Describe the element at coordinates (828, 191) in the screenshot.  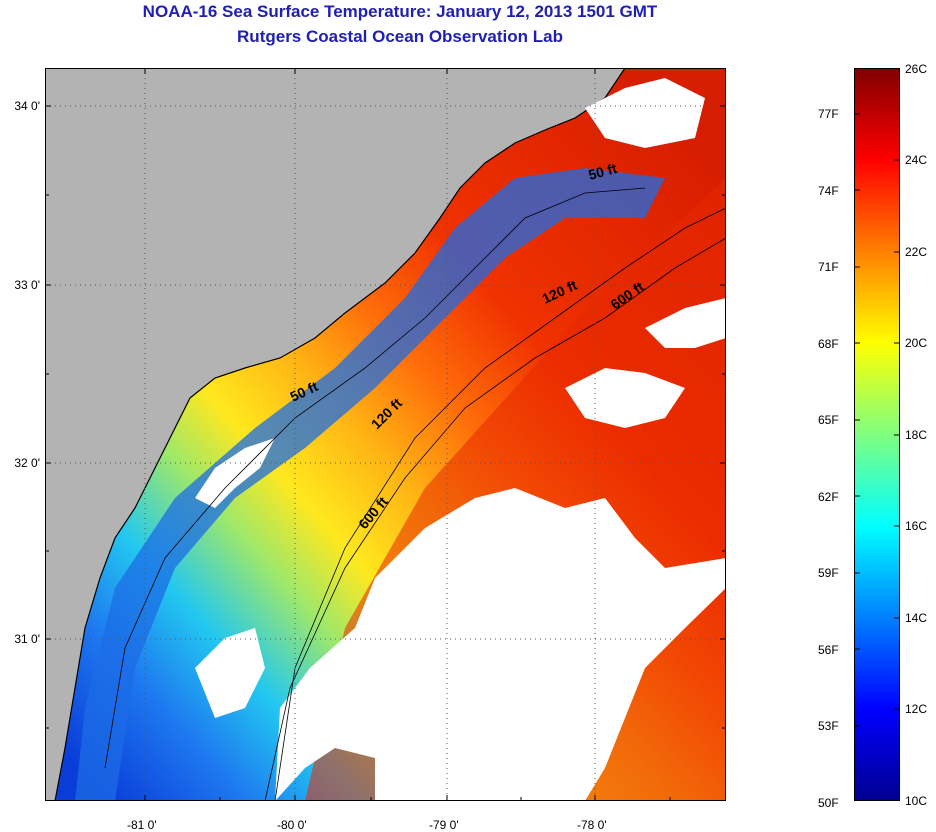
I see `colorbar-label-74f: 74F` at that location.